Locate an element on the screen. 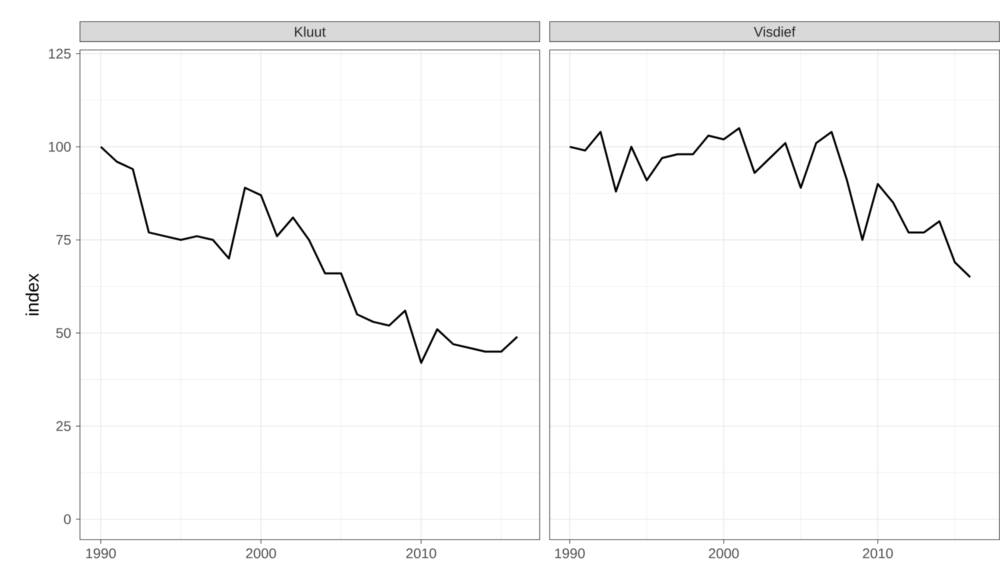 This screenshot has width=1000, height=568. y-tick-label: 0 is located at coordinates (67, 519).